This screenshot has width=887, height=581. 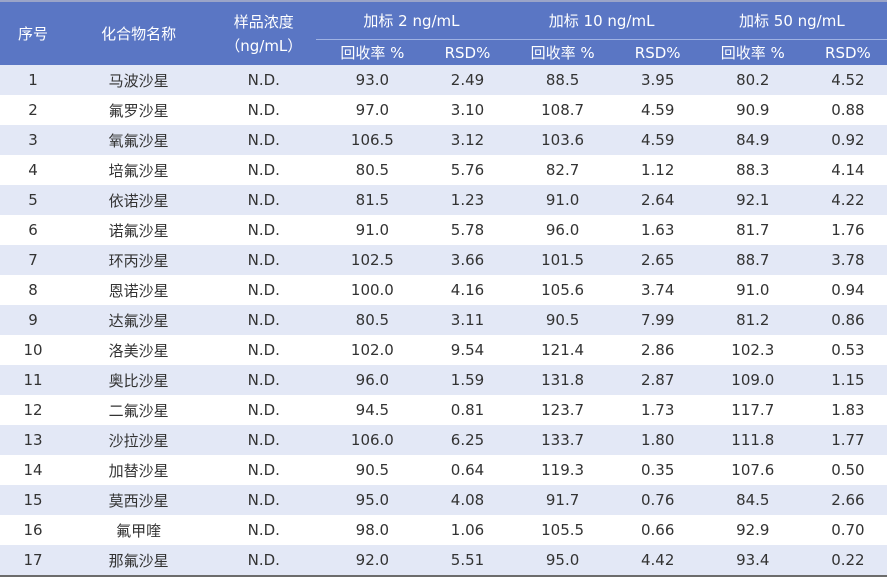 What do you see at coordinates (264, 45) in the screenshot?
I see `header-concentration-line2: （ng/mL）` at bounding box center [264, 45].